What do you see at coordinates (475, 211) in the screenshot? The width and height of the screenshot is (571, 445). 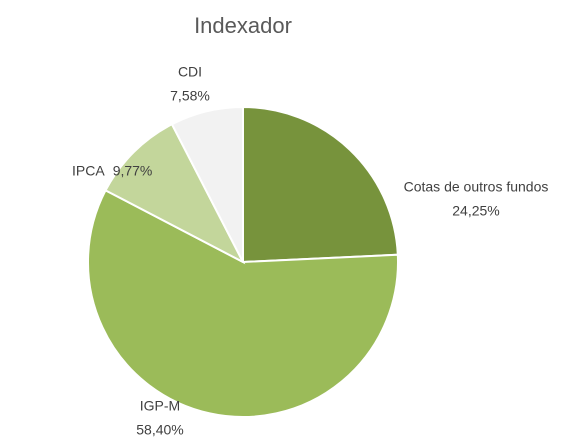 I see `slice-value-label: 24,25%` at bounding box center [475, 211].